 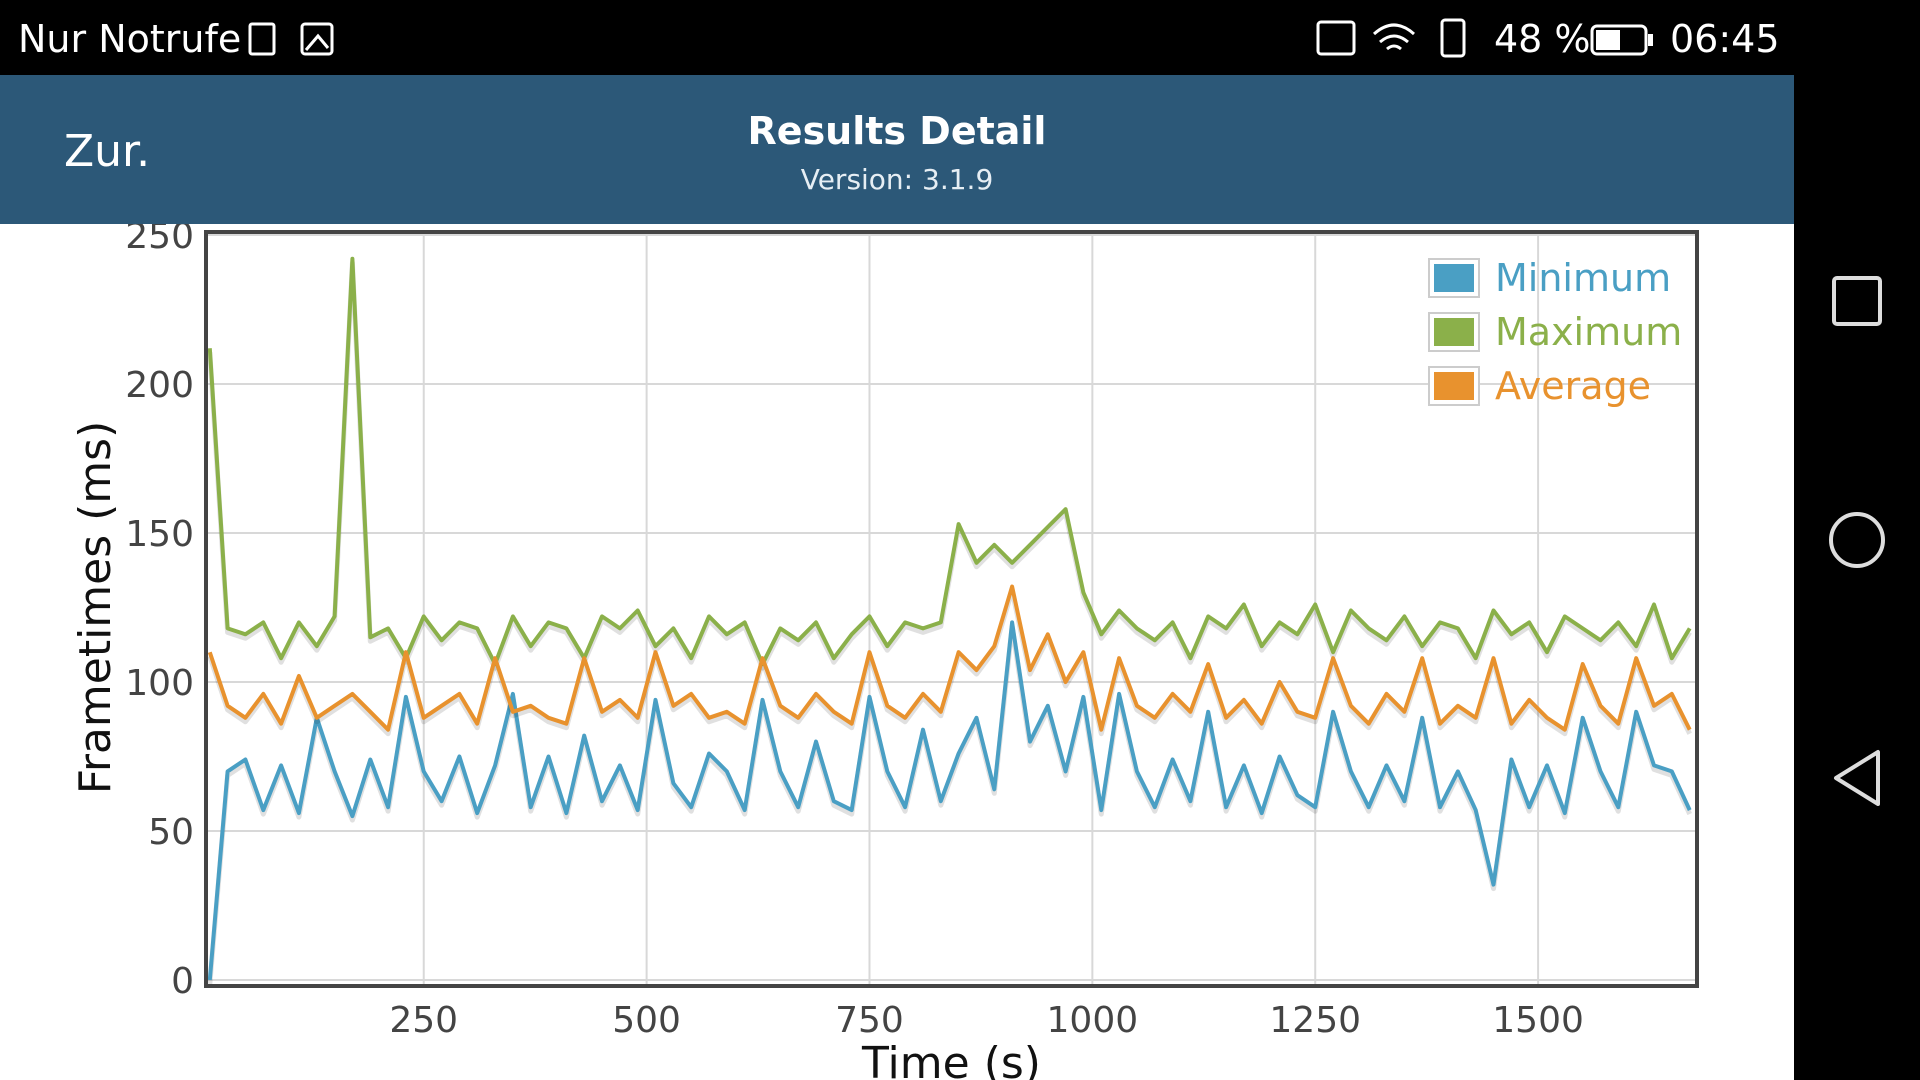 What do you see at coordinates (1725, 39) in the screenshot?
I see `clock-text: 06:45` at bounding box center [1725, 39].